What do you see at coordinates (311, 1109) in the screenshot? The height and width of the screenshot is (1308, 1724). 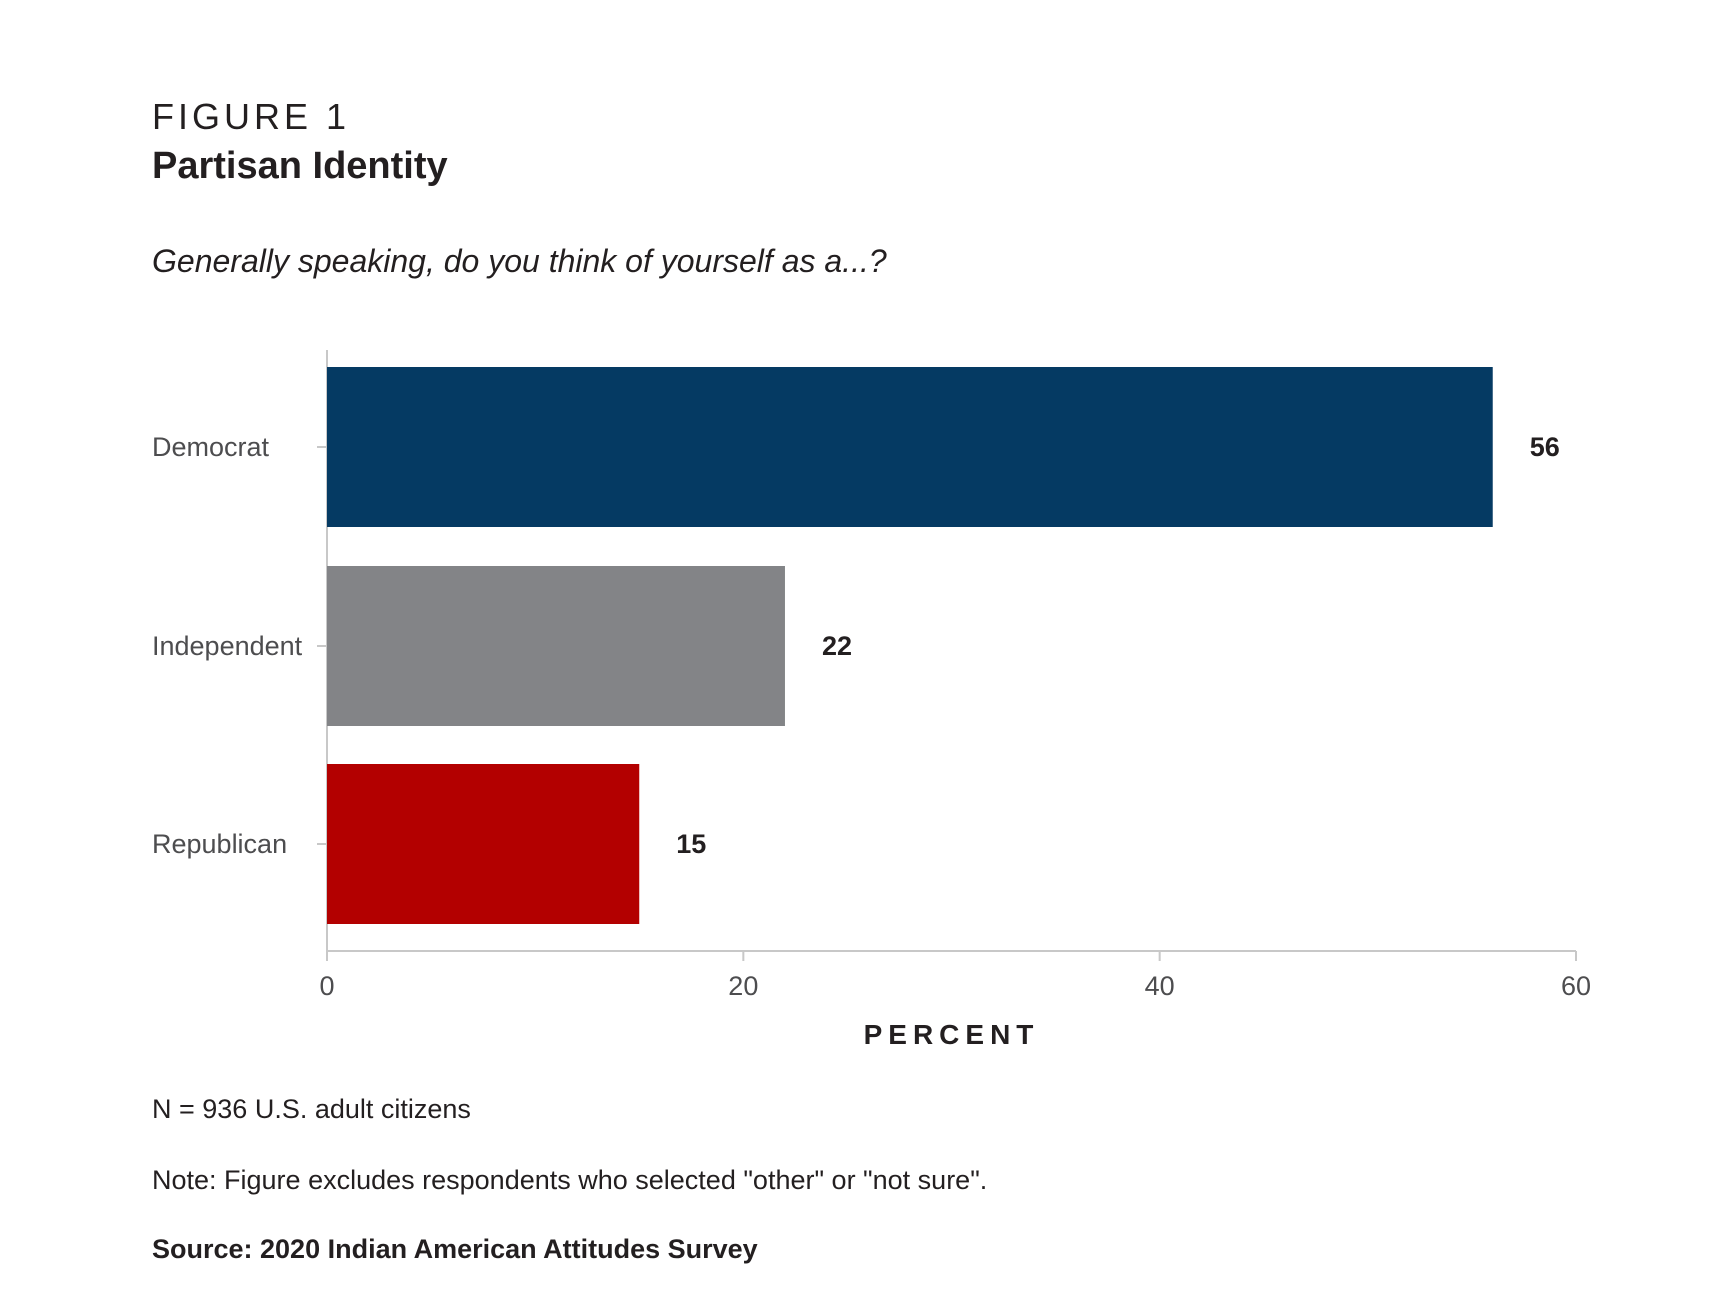 I see `sample-size-note: N = 936 U.S. adult citizens` at bounding box center [311, 1109].